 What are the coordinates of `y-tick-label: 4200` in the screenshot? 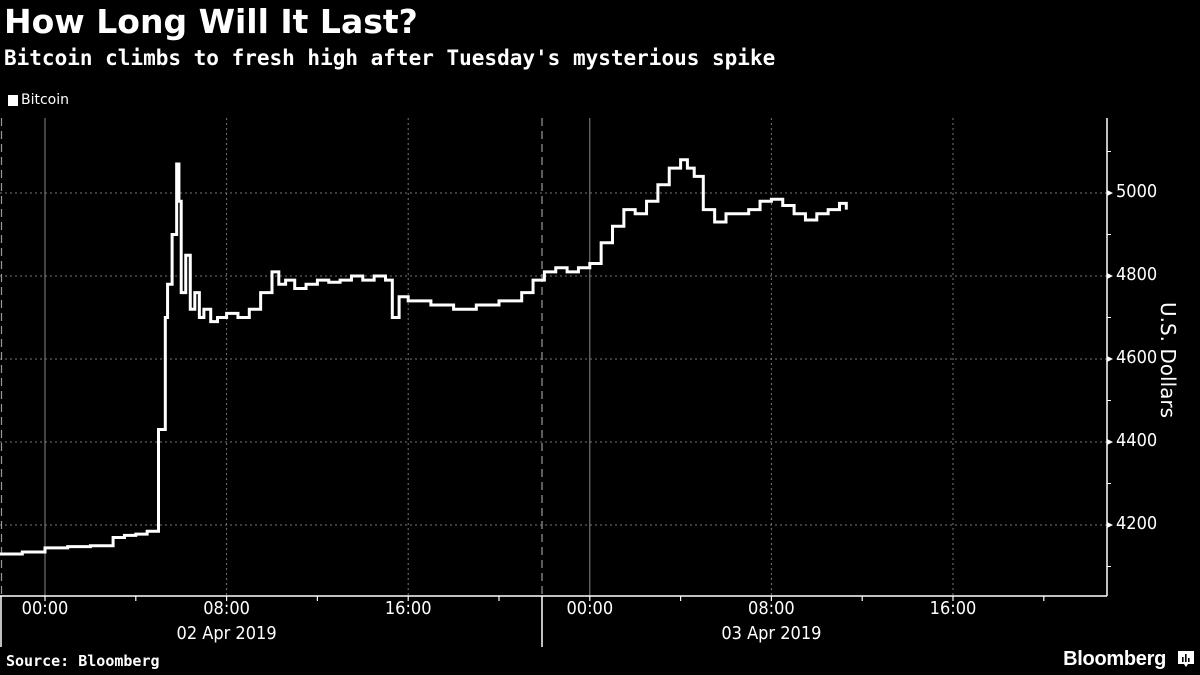 It's located at (1137, 523).